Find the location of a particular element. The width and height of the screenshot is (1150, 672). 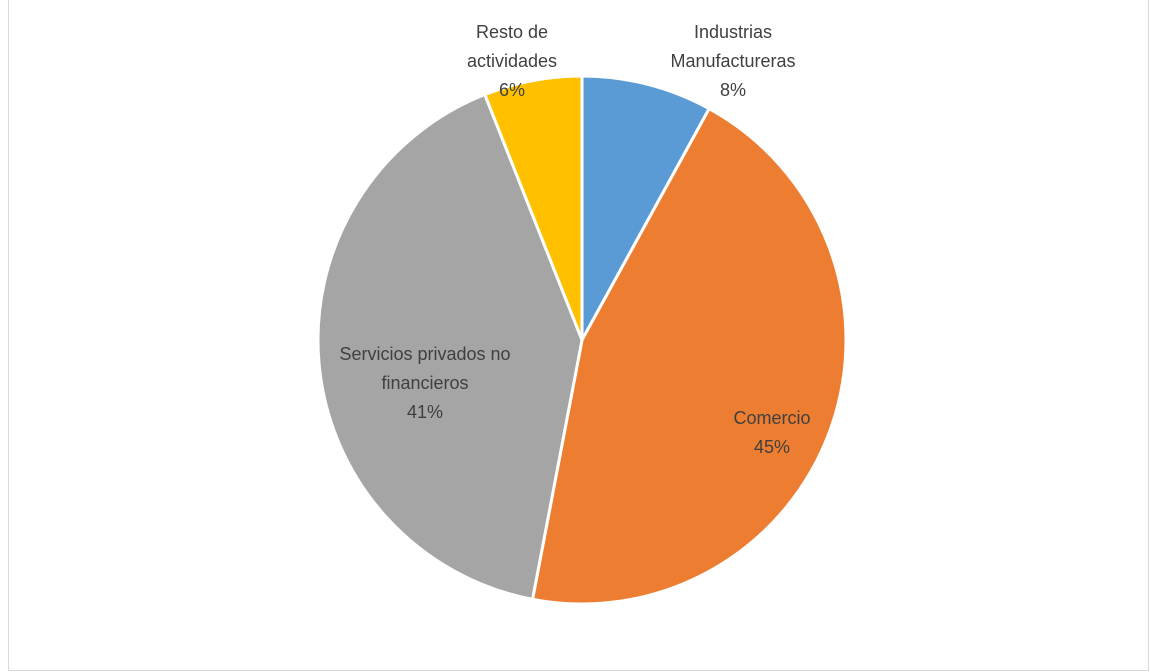

data-label: Servicios privados no financieros 41% is located at coordinates (425, 383).